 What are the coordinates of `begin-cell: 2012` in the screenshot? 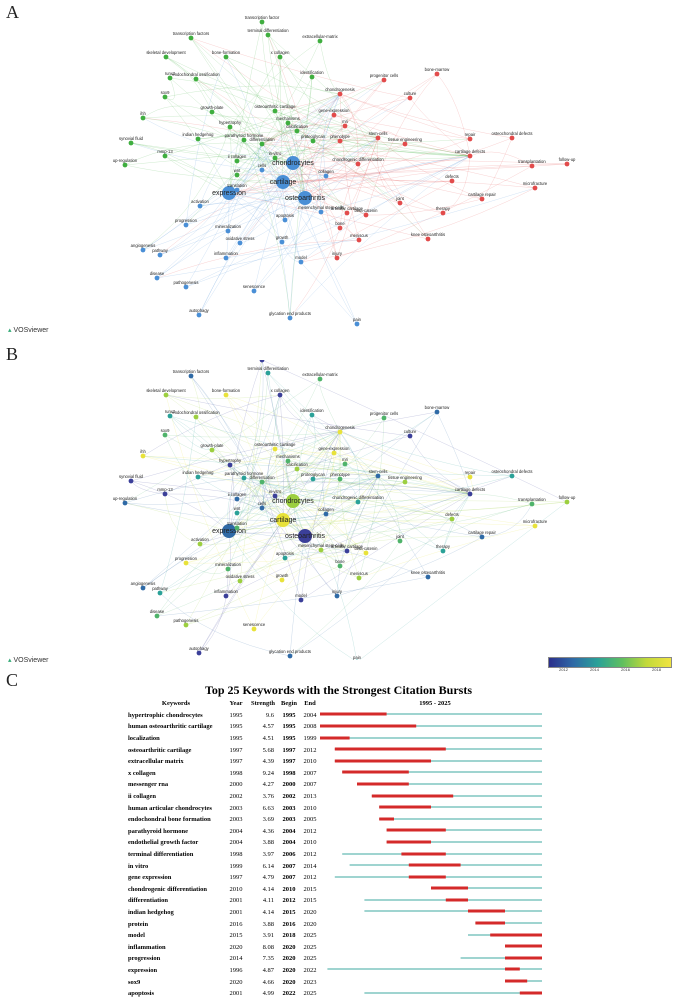 It's located at (289, 901).